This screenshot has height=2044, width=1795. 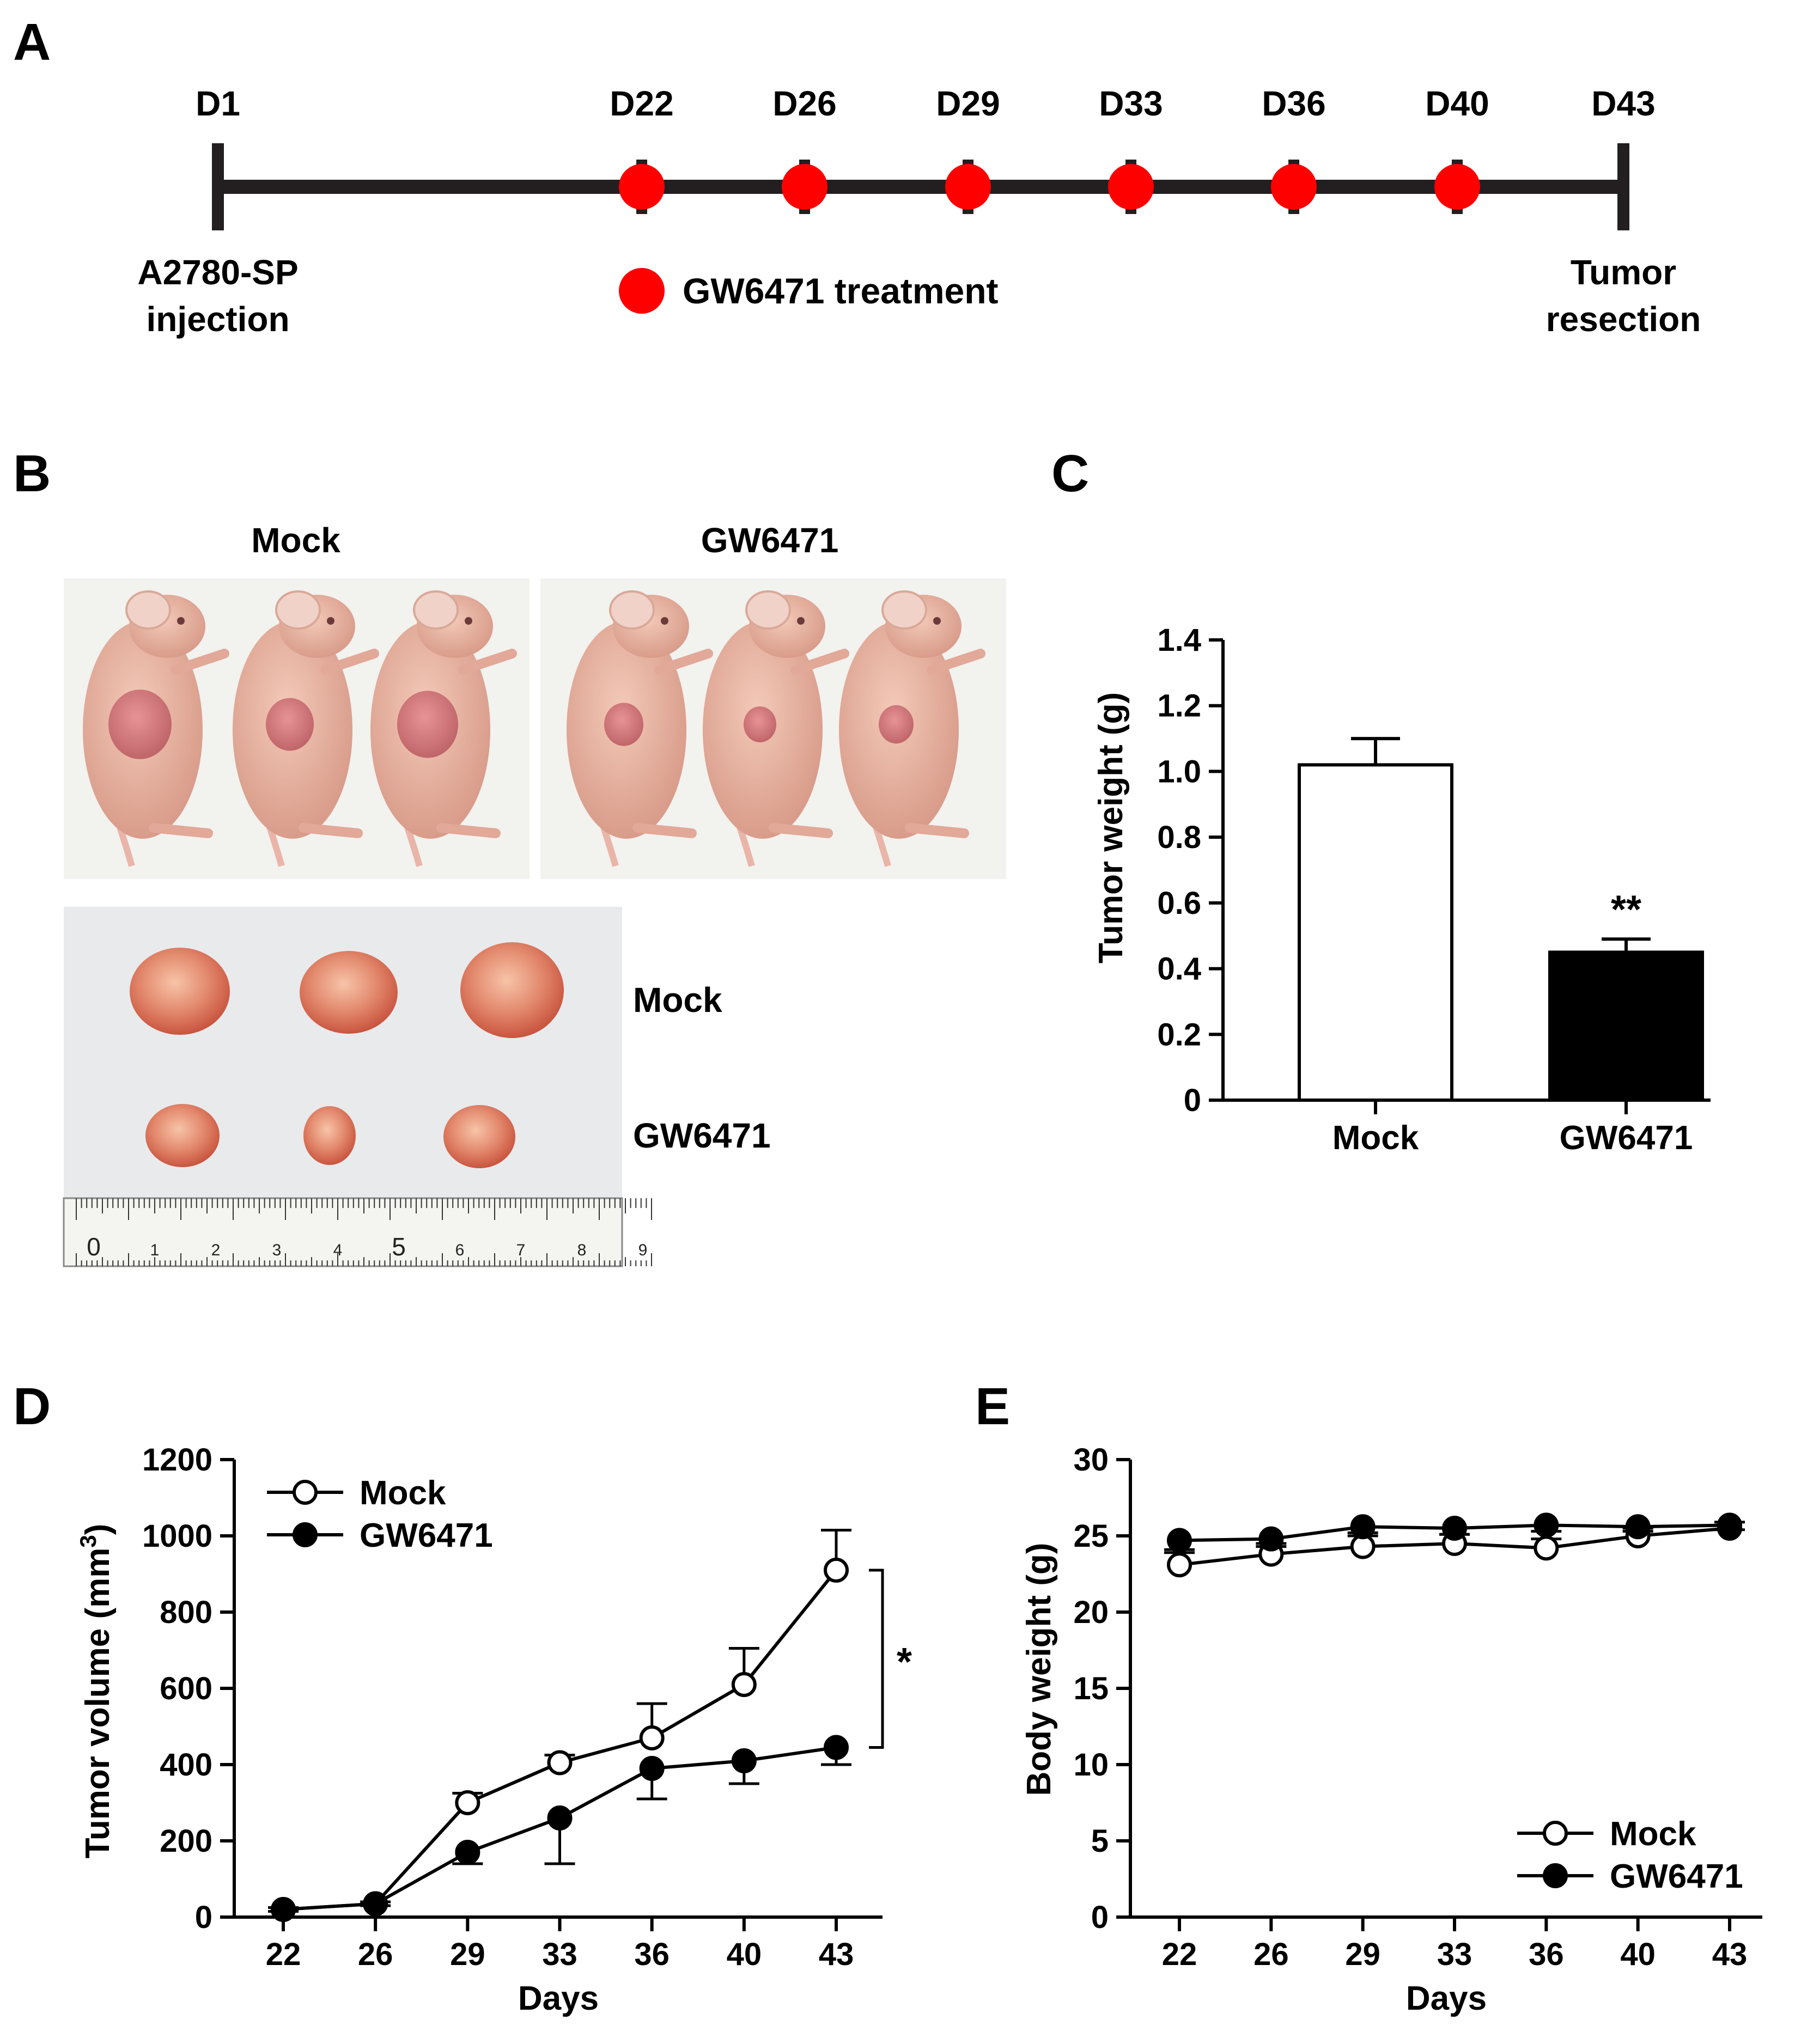 What do you see at coordinates (836, 1954) in the screenshot?
I see `chart-d-x-tick-label-43: 43` at bounding box center [836, 1954].